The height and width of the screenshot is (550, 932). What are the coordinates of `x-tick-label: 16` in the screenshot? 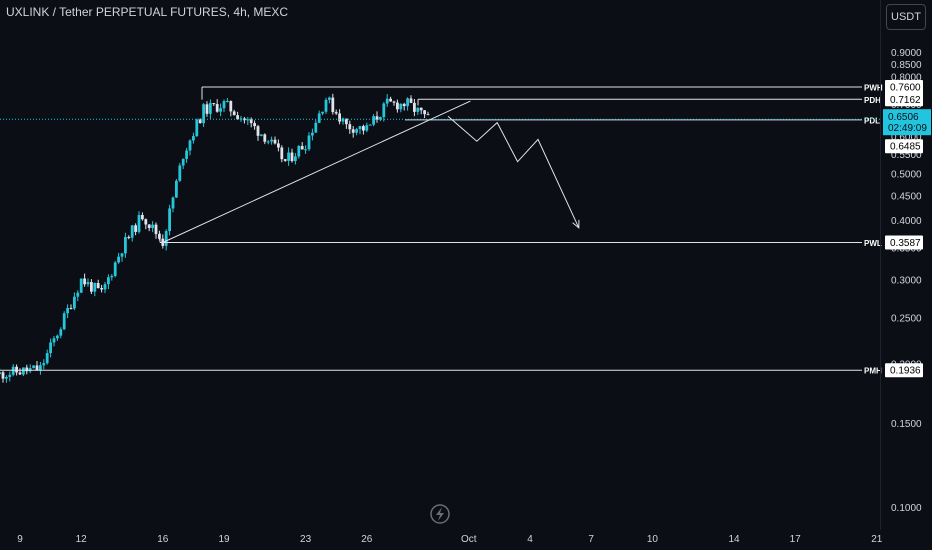 It's located at (163, 539).